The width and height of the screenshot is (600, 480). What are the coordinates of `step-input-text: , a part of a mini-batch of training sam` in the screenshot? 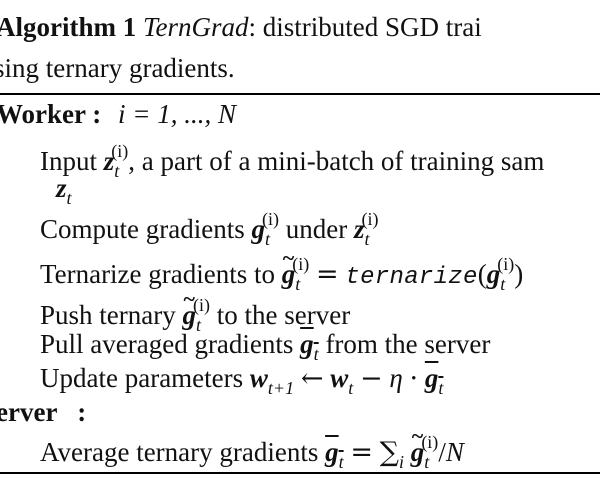 It's located at (336, 161).